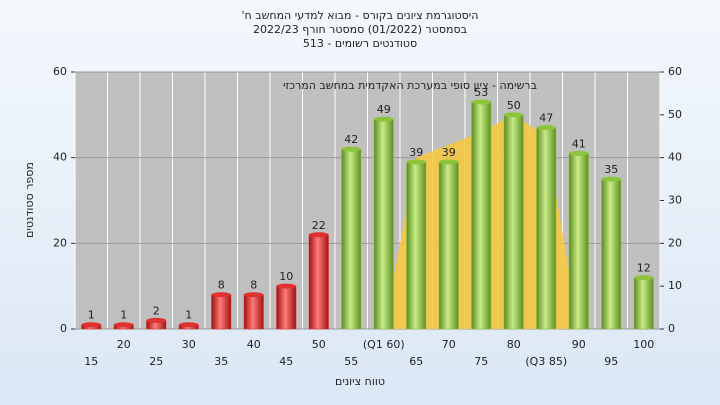 The width and height of the screenshot is (720, 405). Describe the element at coordinates (286, 361) in the screenshot. I see `x-tick-label: 45` at that location.